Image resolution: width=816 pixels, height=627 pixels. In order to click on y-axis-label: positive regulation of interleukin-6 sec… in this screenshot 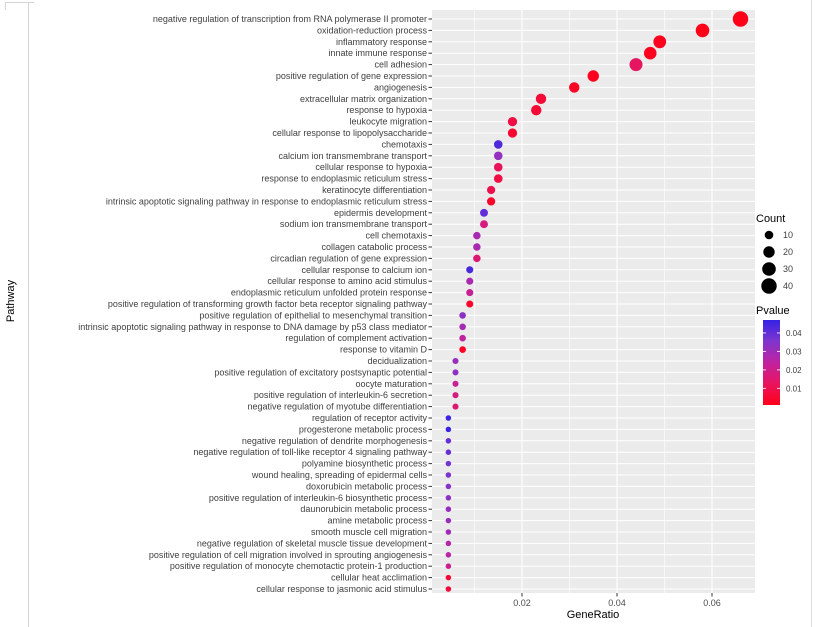, I will do `click(340, 395)`.